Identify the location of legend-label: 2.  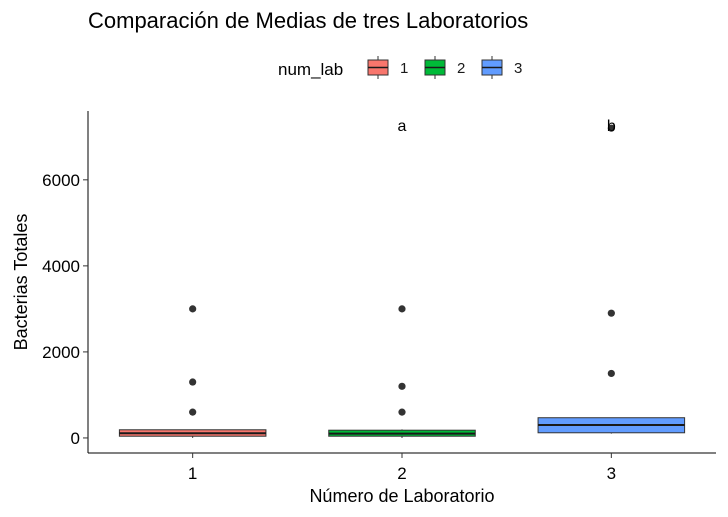
(461, 68).